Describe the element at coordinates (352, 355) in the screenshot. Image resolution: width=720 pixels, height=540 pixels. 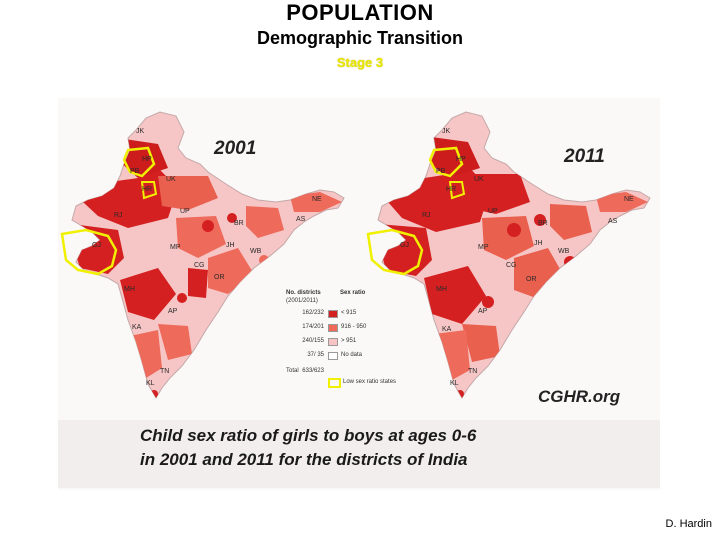
I see `legend-label: No data` at that location.